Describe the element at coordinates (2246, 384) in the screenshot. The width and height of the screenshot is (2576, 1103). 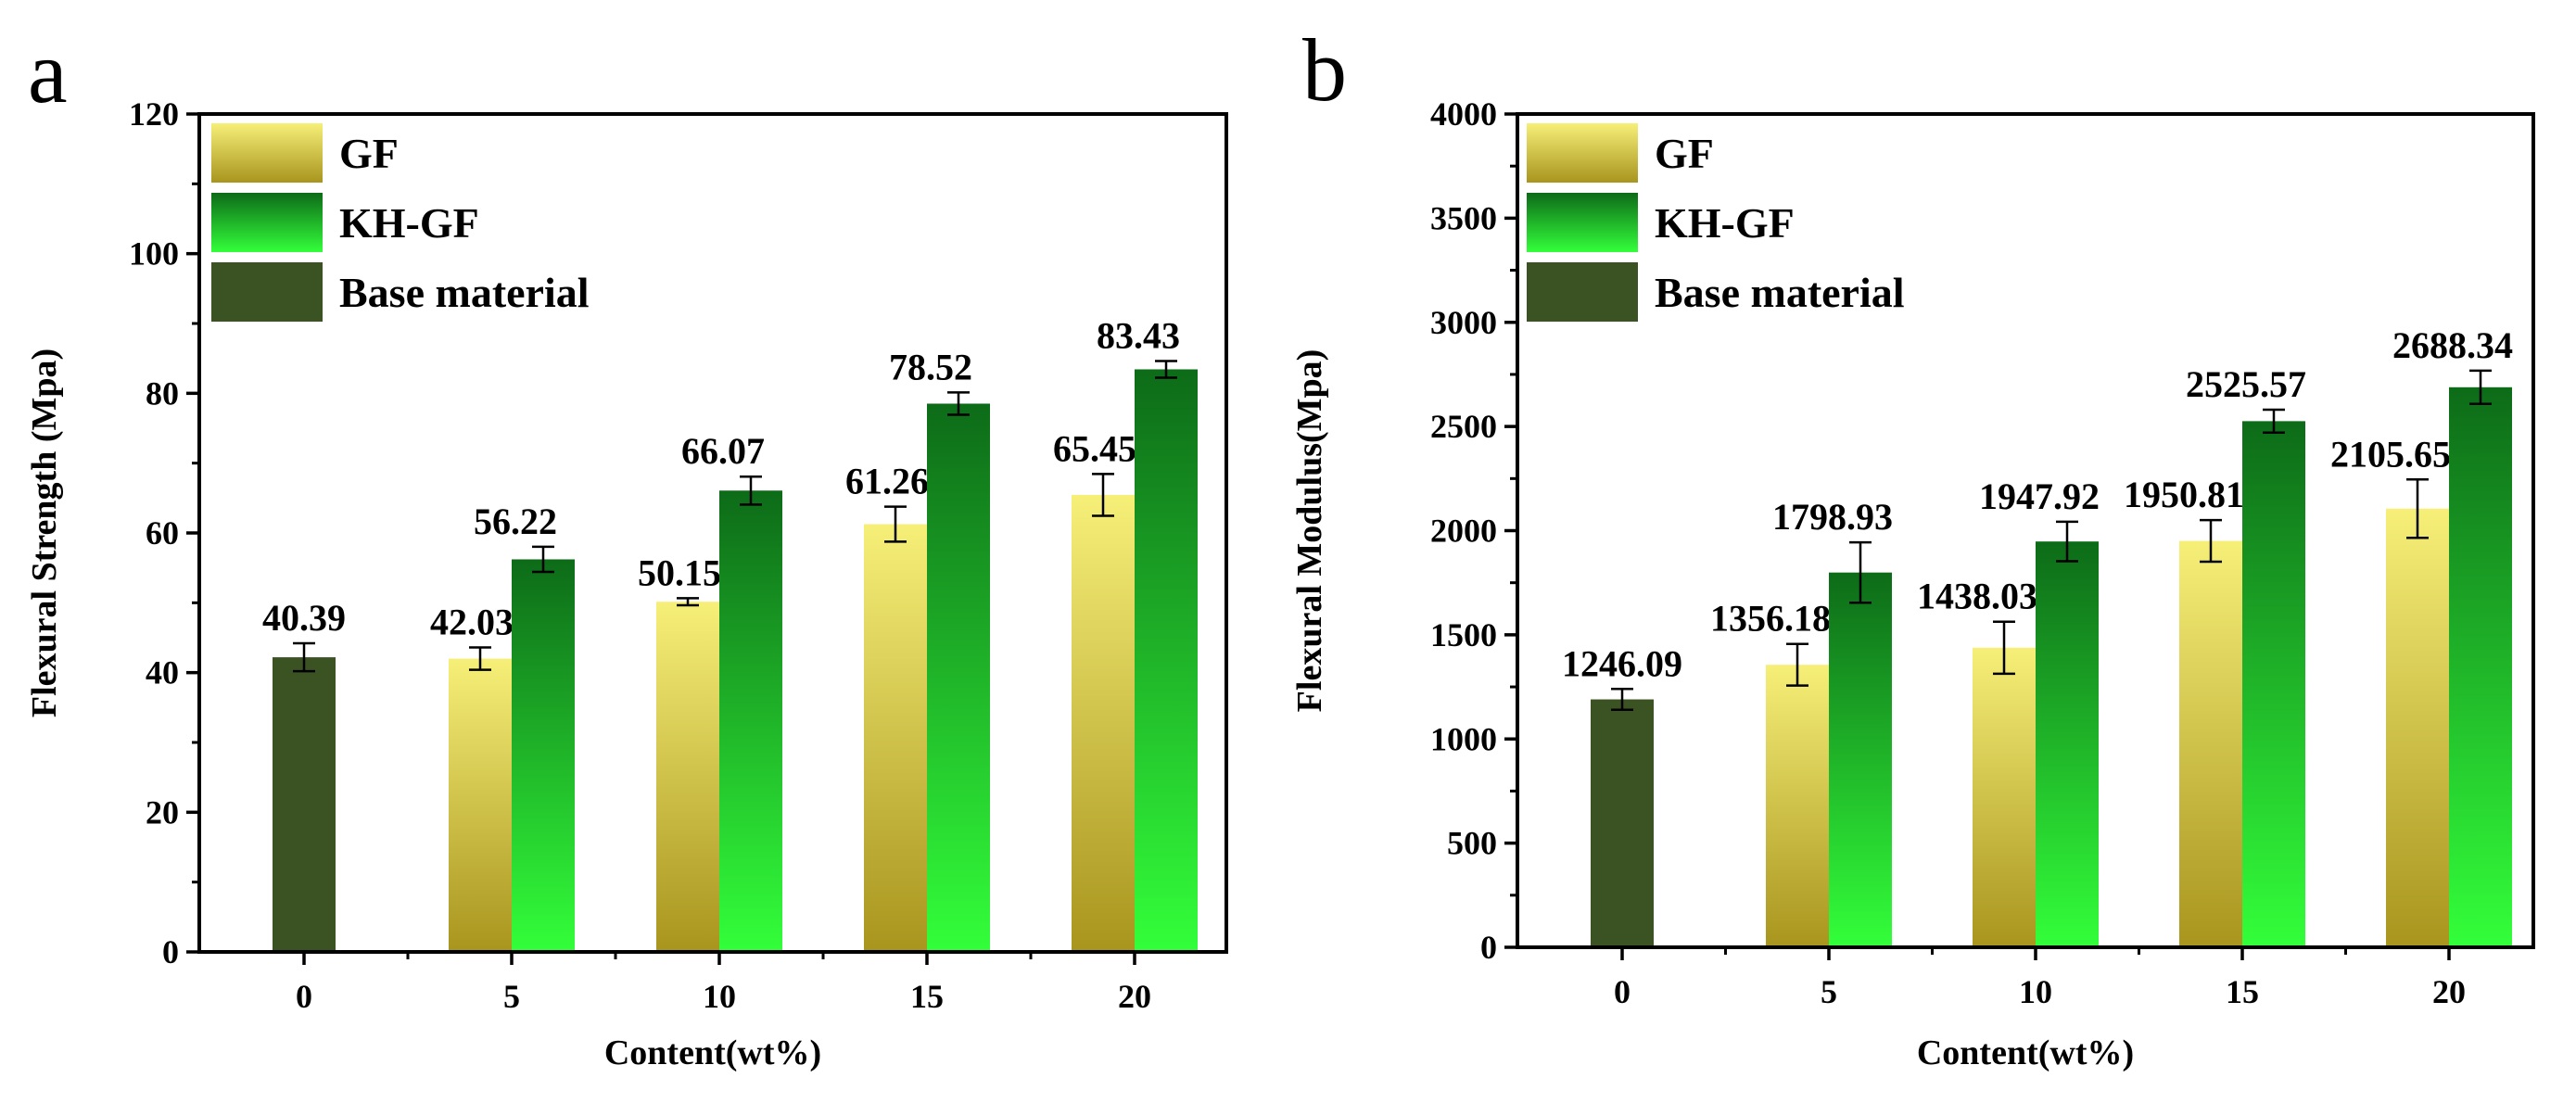
I see `data-label-khgf-15: 2525.57` at that location.